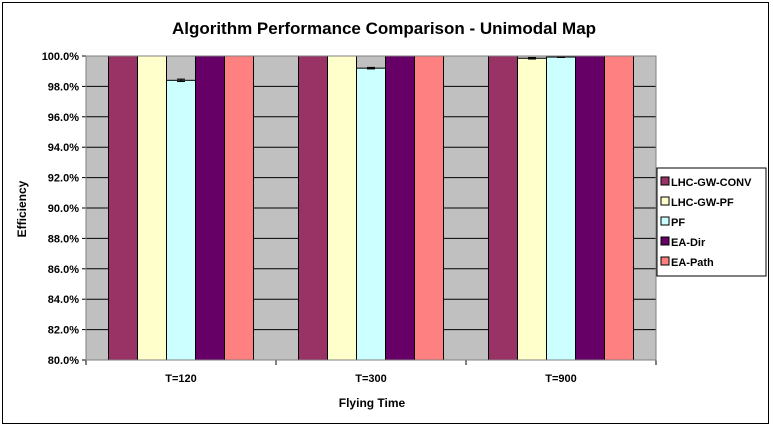 The image size is (773, 428). What do you see at coordinates (61, 57) in the screenshot?
I see `y-tick-label: 100.0%` at bounding box center [61, 57].